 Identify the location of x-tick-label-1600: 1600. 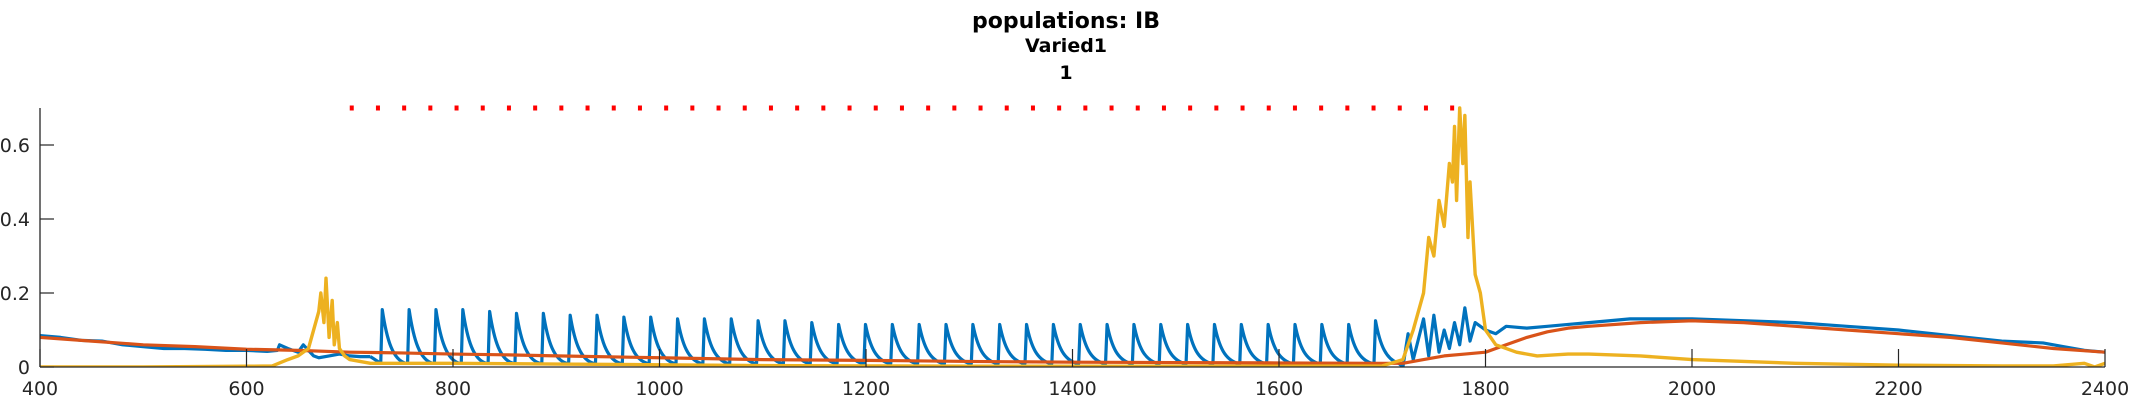
(1279, 389).